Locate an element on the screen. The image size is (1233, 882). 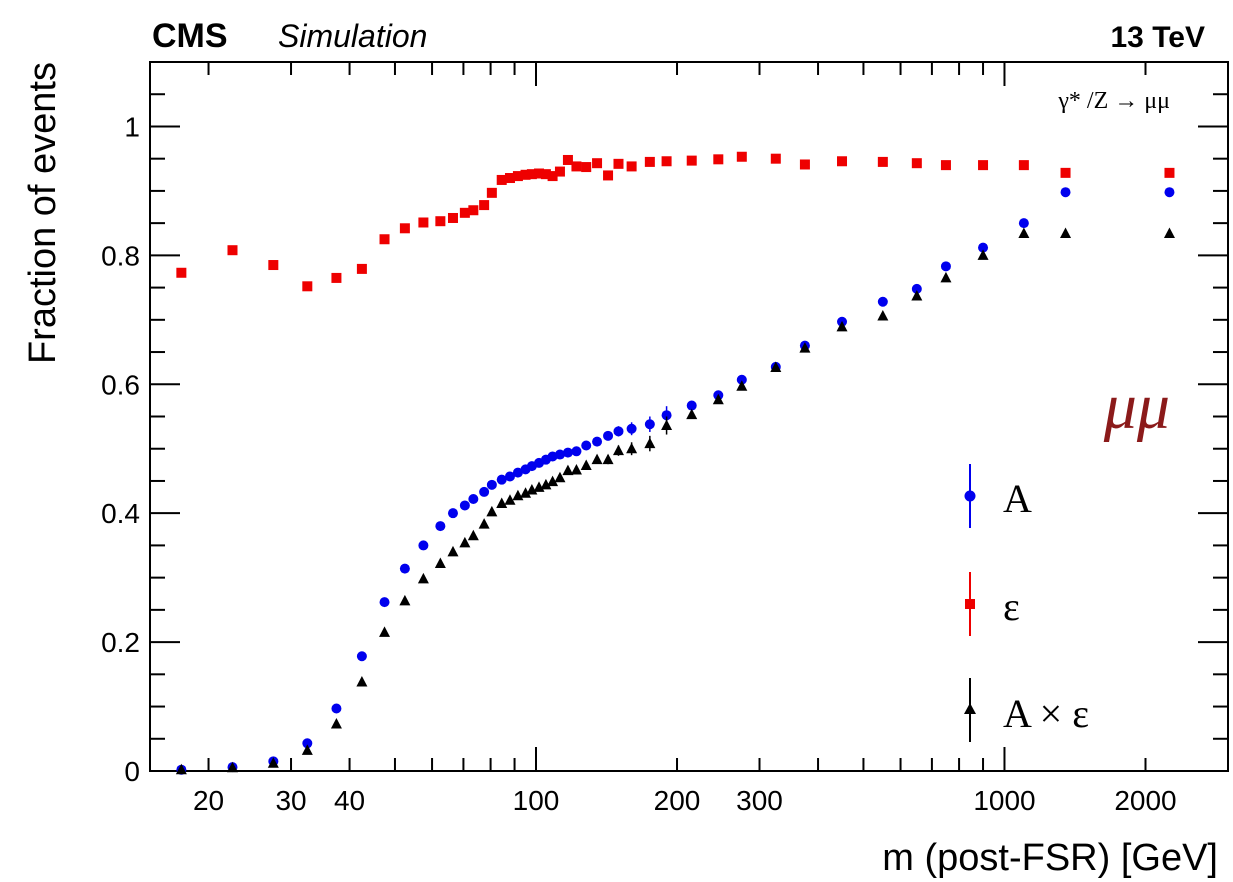
y-tick-label: 0.6 is located at coordinates (120, 384).